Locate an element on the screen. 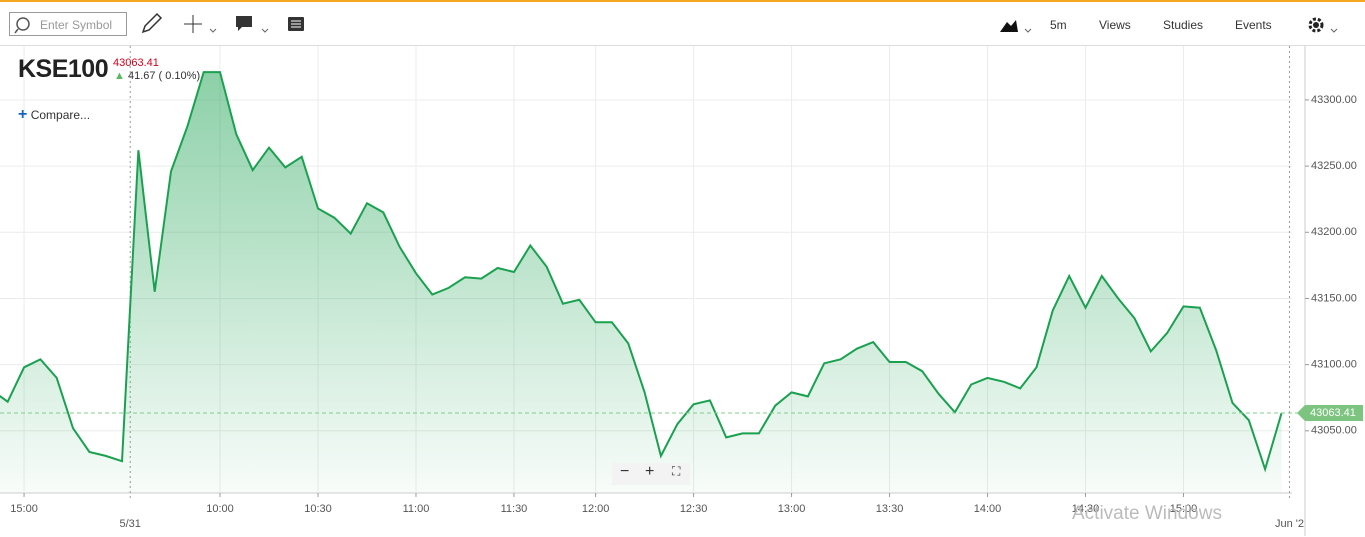 The height and width of the screenshot is (537, 1365). x-tick-label: 11:00 is located at coordinates (416, 509).